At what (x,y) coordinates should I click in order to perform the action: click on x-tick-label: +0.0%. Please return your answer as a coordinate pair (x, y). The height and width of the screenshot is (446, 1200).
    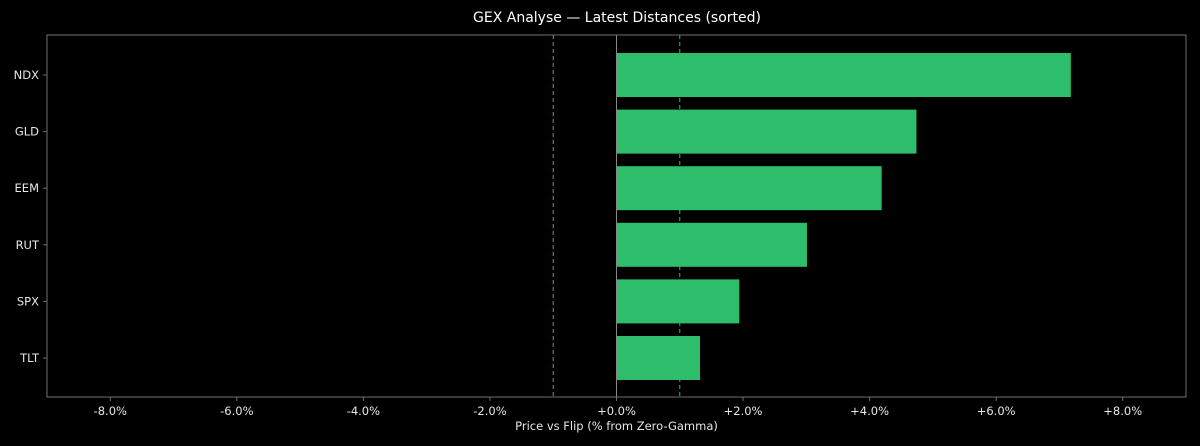
    Looking at the image, I should click on (616, 411).